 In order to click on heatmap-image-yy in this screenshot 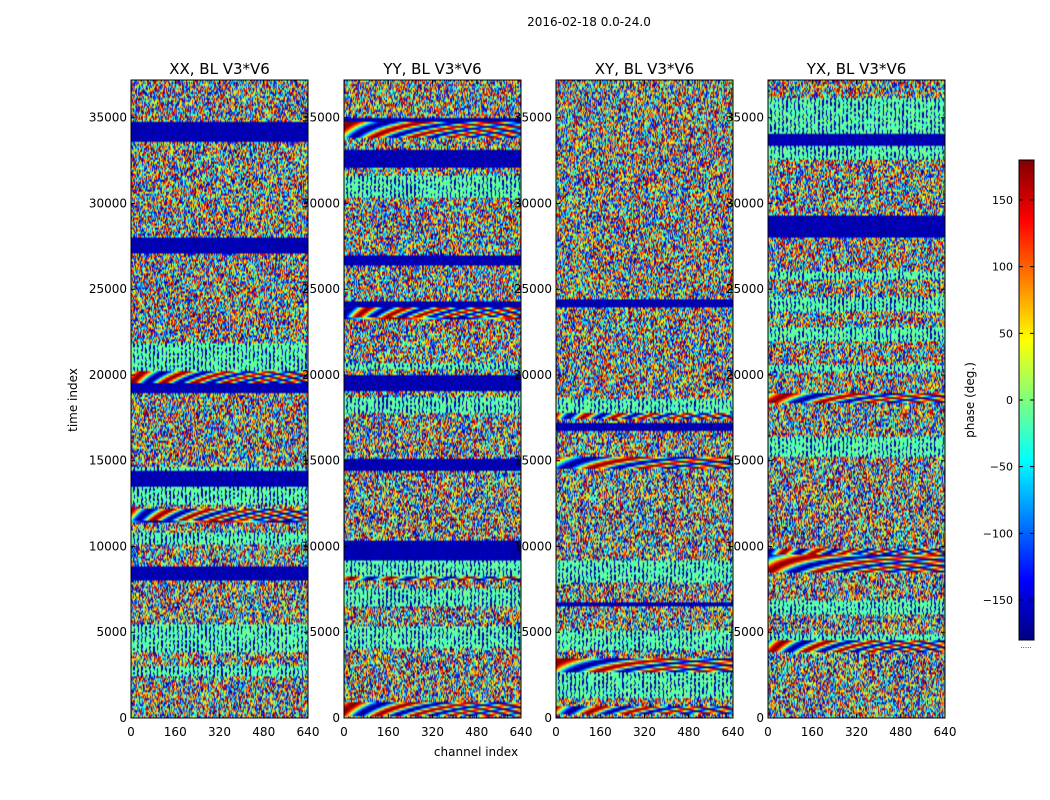, I will do `click(432, 399)`.